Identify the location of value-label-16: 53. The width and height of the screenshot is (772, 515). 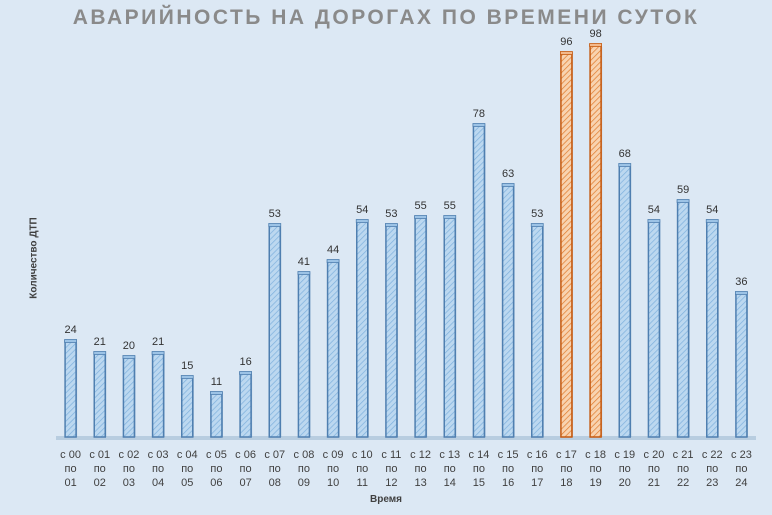
(537, 214).